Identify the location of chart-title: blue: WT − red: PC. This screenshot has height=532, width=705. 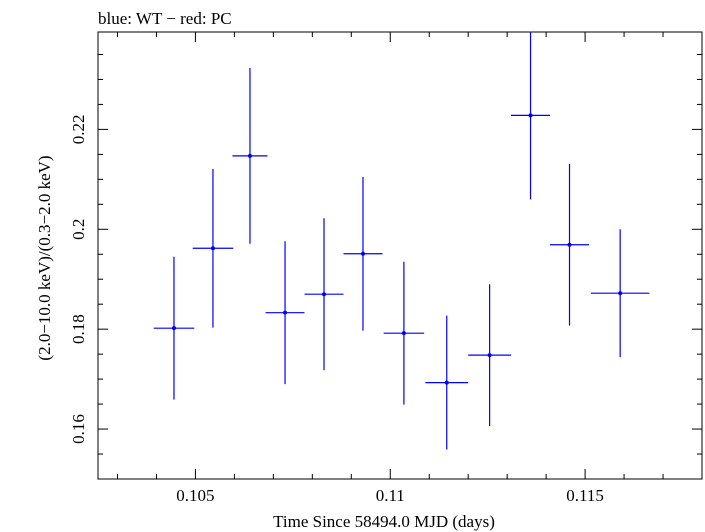
(165, 18).